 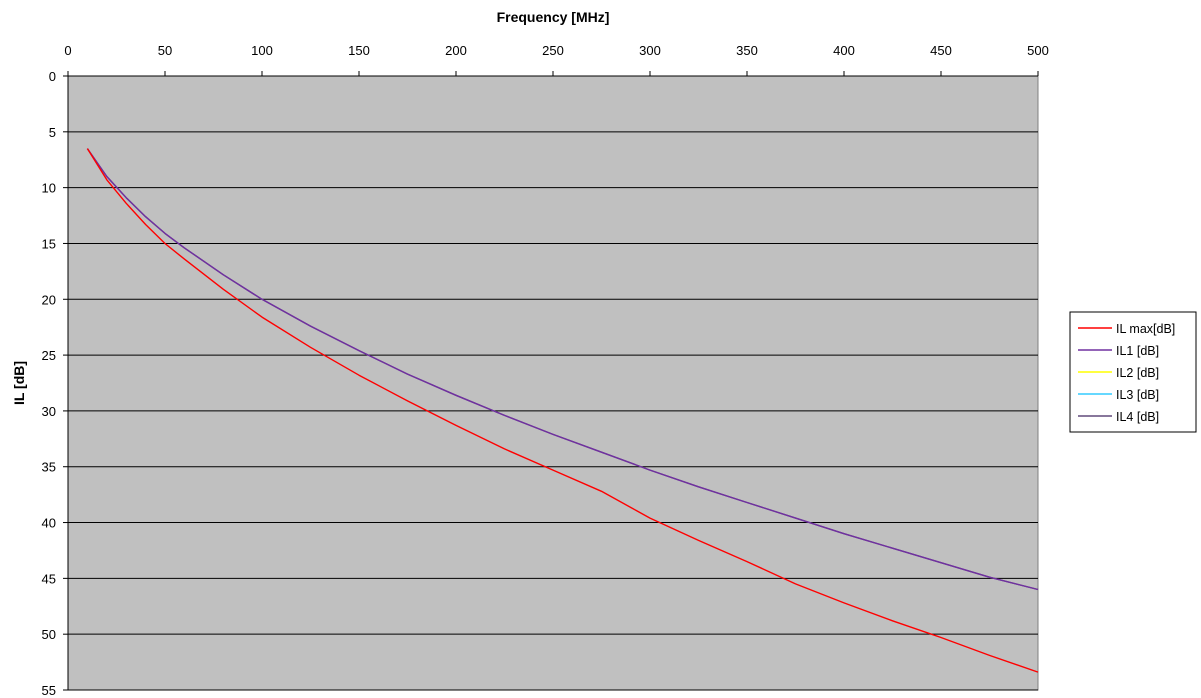 What do you see at coordinates (1137, 373) in the screenshot?
I see `legend-entry: IL2 [dB]` at bounding box center [1137, 373].